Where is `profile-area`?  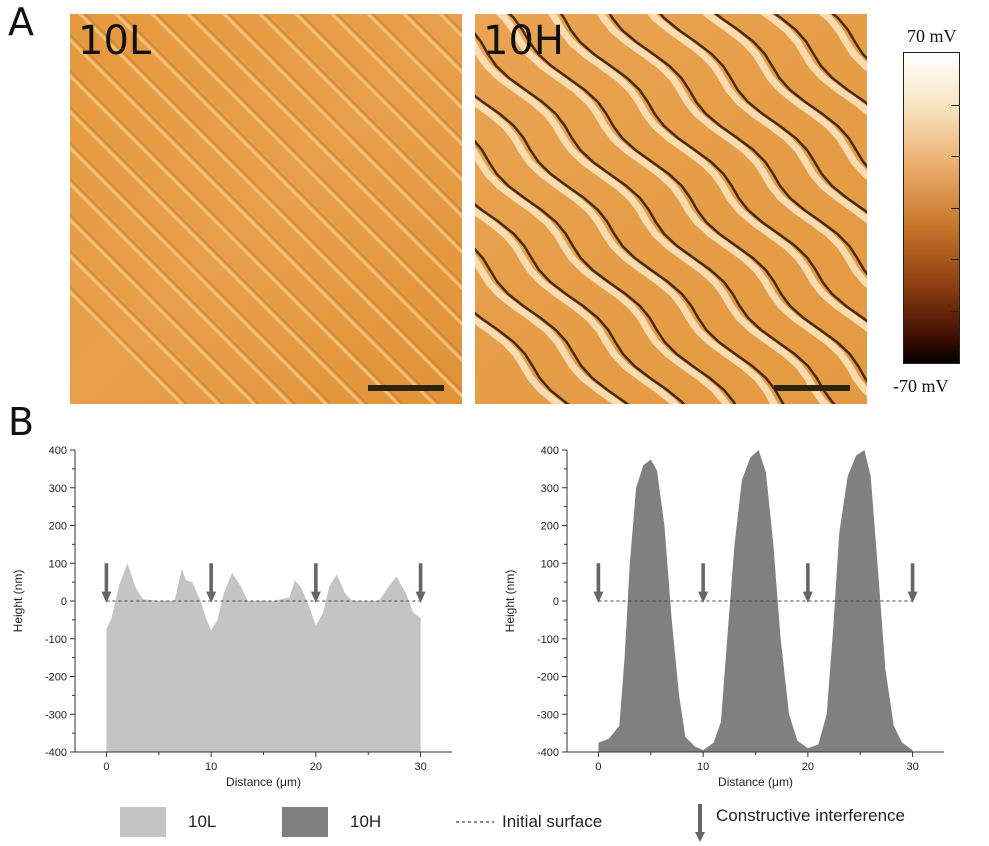
profile-area is located at coordinates (263, 657).